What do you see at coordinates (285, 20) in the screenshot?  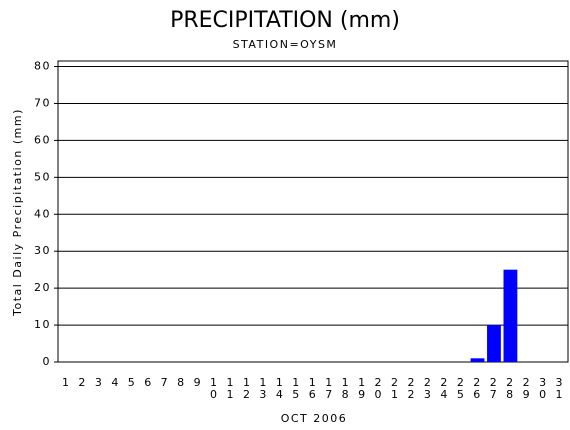 I see `chart-title: PRECIPITATION (mm)` at bounding box center [285, 20].